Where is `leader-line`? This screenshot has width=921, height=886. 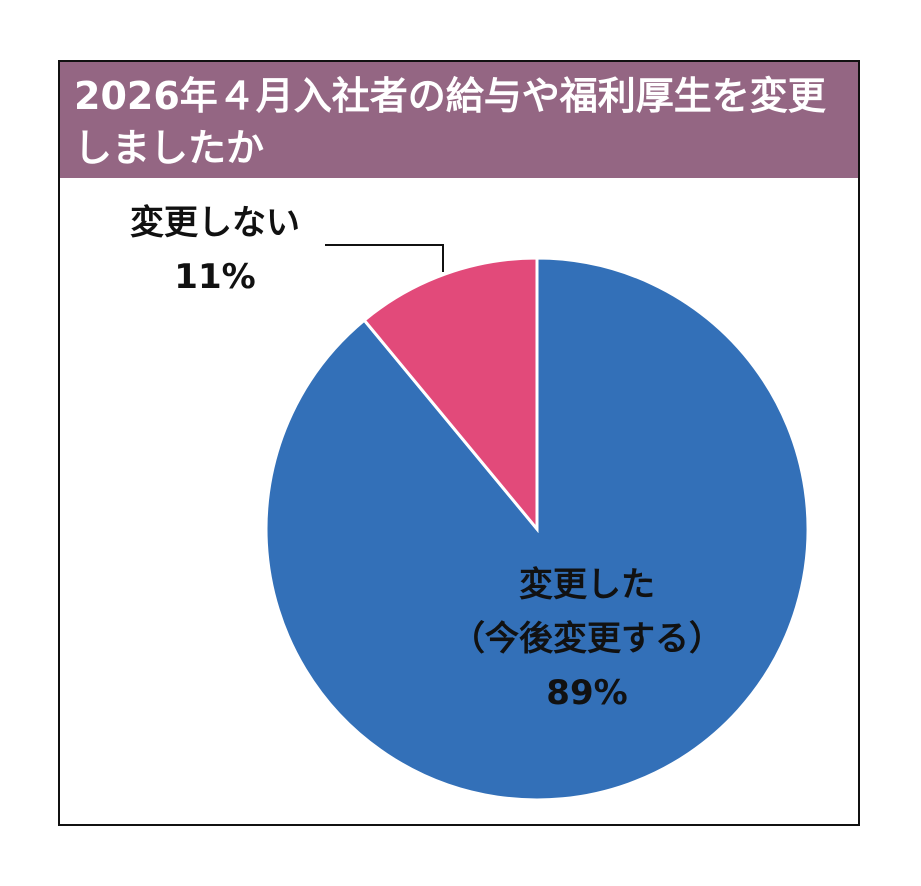
leader-line is located at coordinates (384, 258).